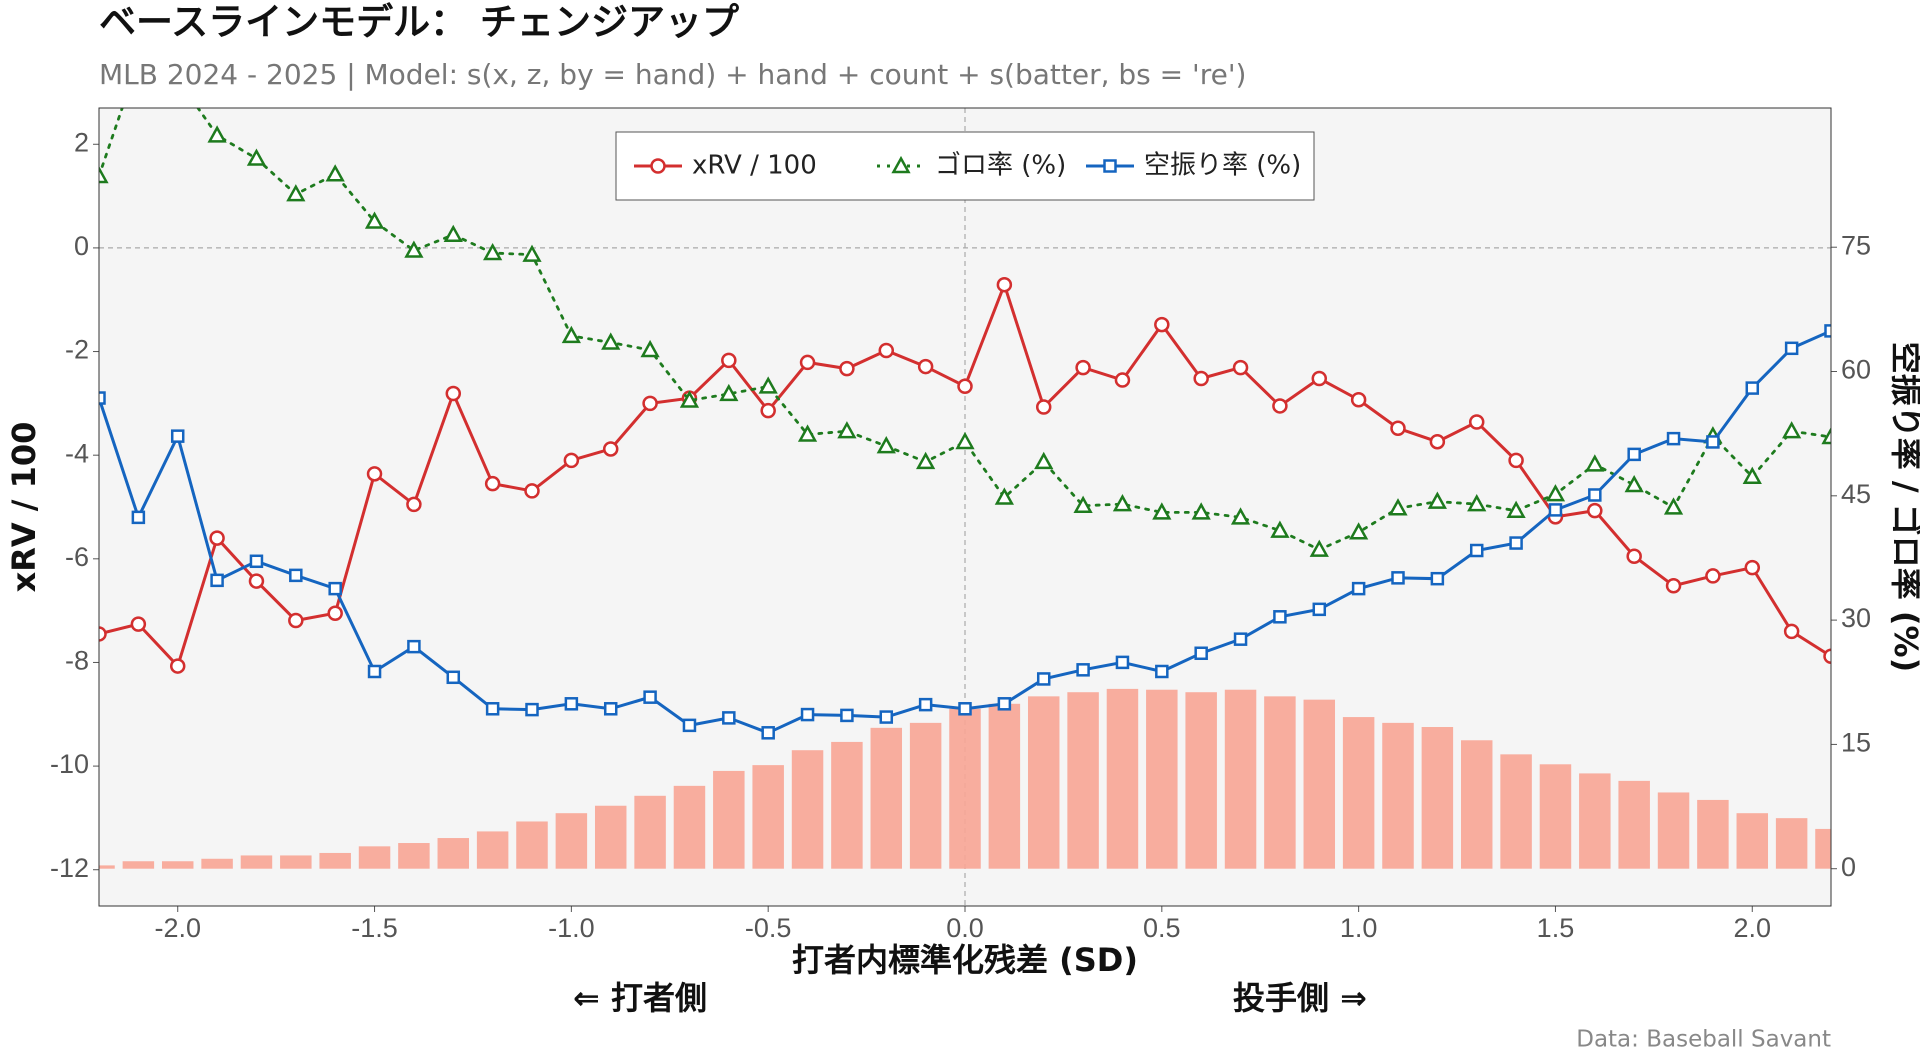 This screenshot has height=1057, width=1920. Describe the element at coordinates (965, 166) in the screenshot. I see `legend: xRV / 100 ゴロ率 (%) 空振り率 (%)` at that location.